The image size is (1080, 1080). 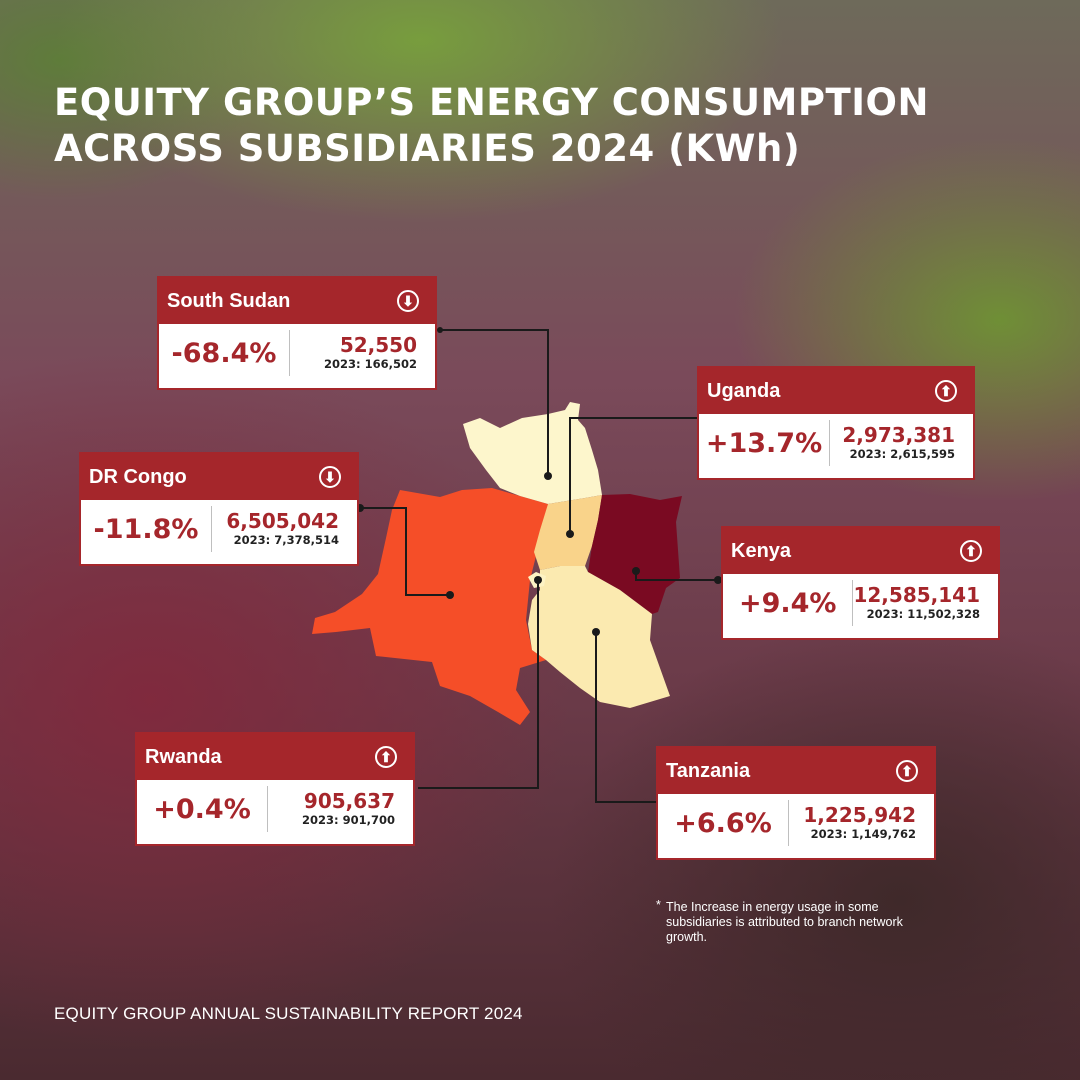 What do you see at coordinates (718, 580) in the screenshot?
I see `dot-kenya-start` at bounding box center [718, 580].